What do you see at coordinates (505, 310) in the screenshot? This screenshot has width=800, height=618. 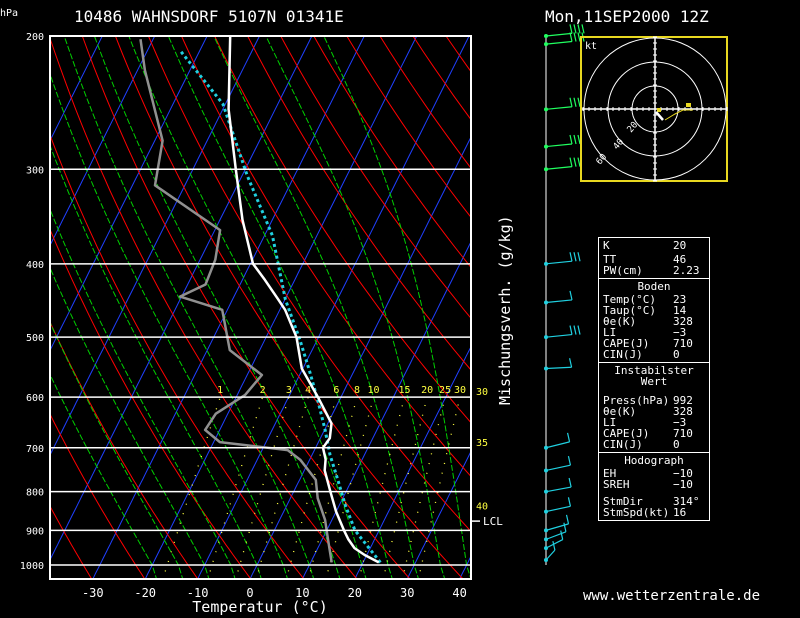 I see `mixing-ratio-axis-label: Mischungsverh. (g/kg)` at bounding box center [505, 310].